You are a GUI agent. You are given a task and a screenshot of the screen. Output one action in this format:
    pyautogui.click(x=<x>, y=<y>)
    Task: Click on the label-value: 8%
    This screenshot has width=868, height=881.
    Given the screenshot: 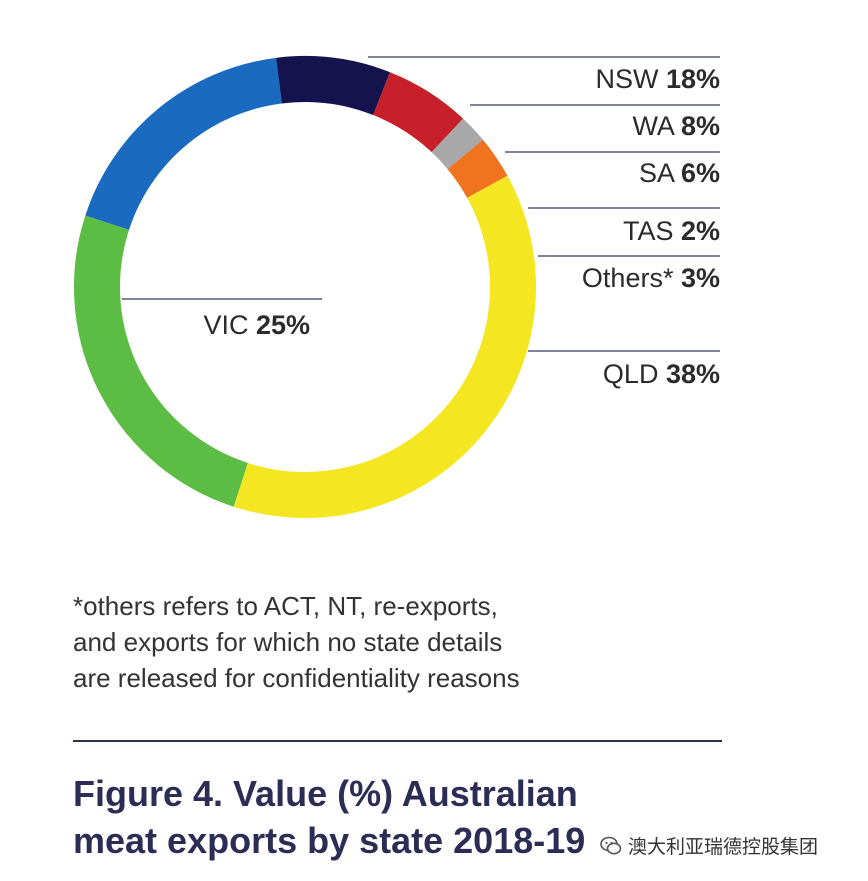 What is the action you would take?
    pyautogui.click(x=700, y=126)
    